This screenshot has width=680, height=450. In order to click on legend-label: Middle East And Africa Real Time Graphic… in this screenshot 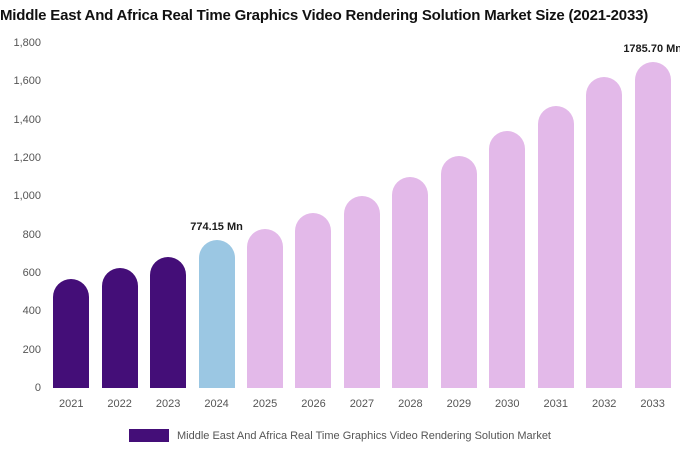, I will do `click(364, 435)`.